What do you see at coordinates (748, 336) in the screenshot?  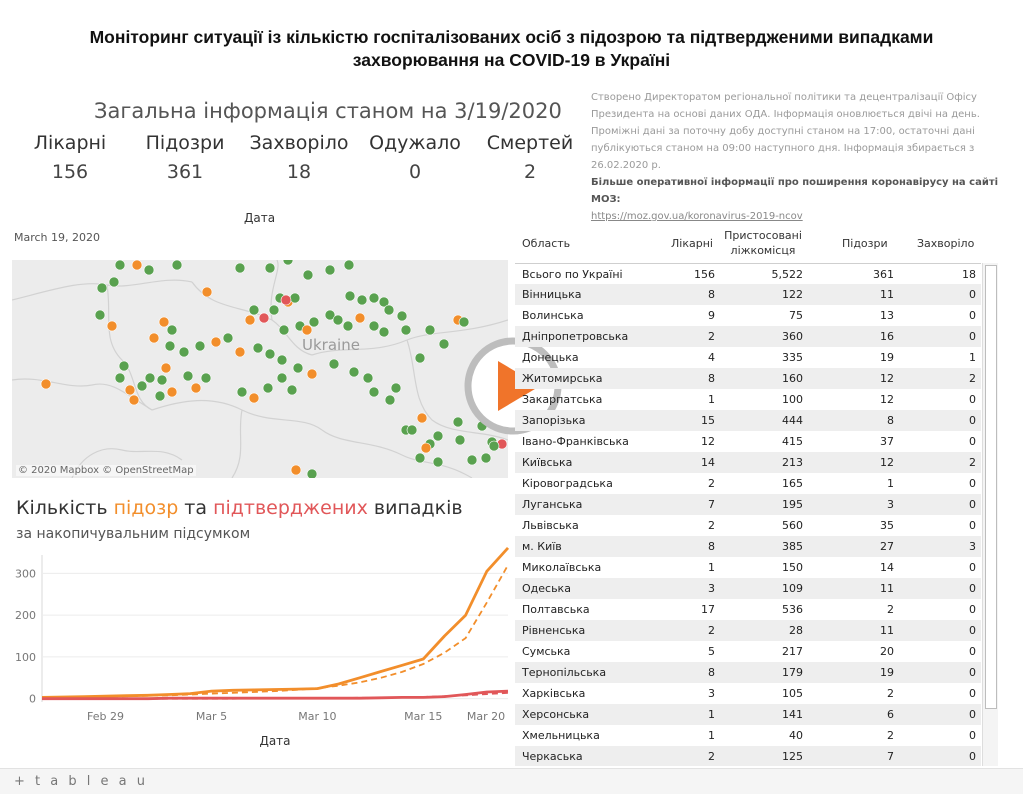 I see `table-row: Дніпропетровська 2 360 16 0` at bounding box center [748, 336].